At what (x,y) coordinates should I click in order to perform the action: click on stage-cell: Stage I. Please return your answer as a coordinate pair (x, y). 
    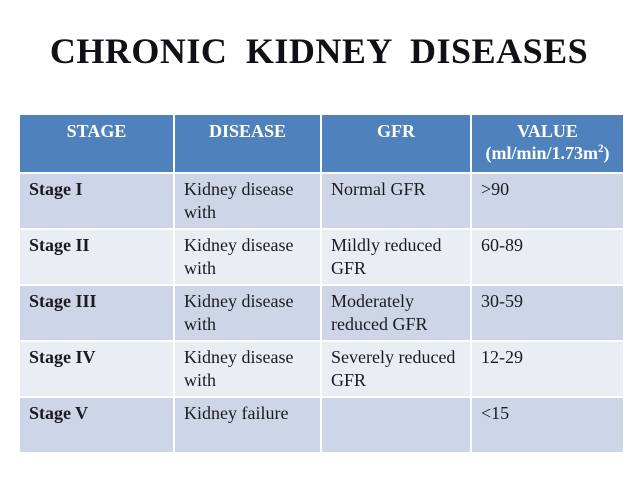
    Looking at the image, I should click on (96, 201).